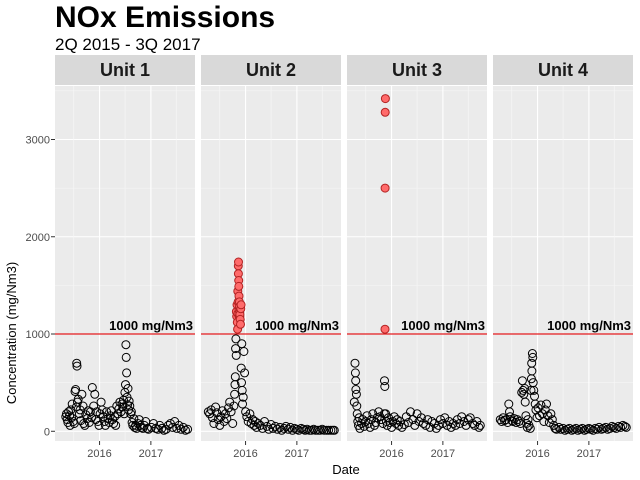 The height and width of the screenshot is (480, 640). I want to click on x-tick-label: 2016, so click(391, 454).